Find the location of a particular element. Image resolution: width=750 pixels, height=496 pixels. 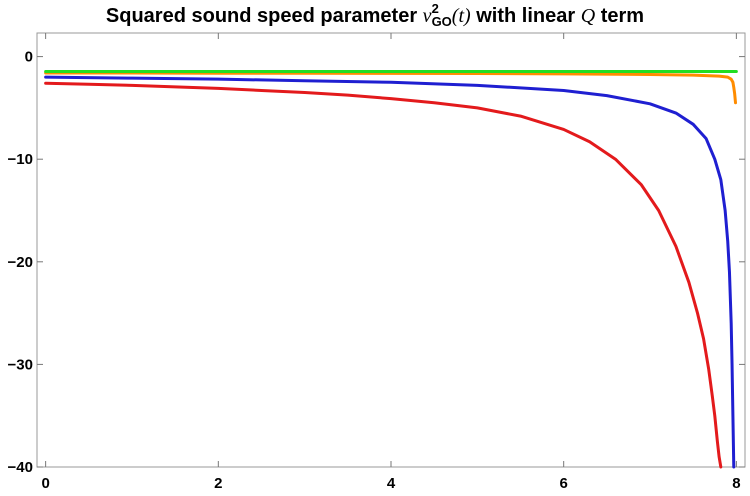

x-tick-label: 4 is located at coordinates (391, 483).